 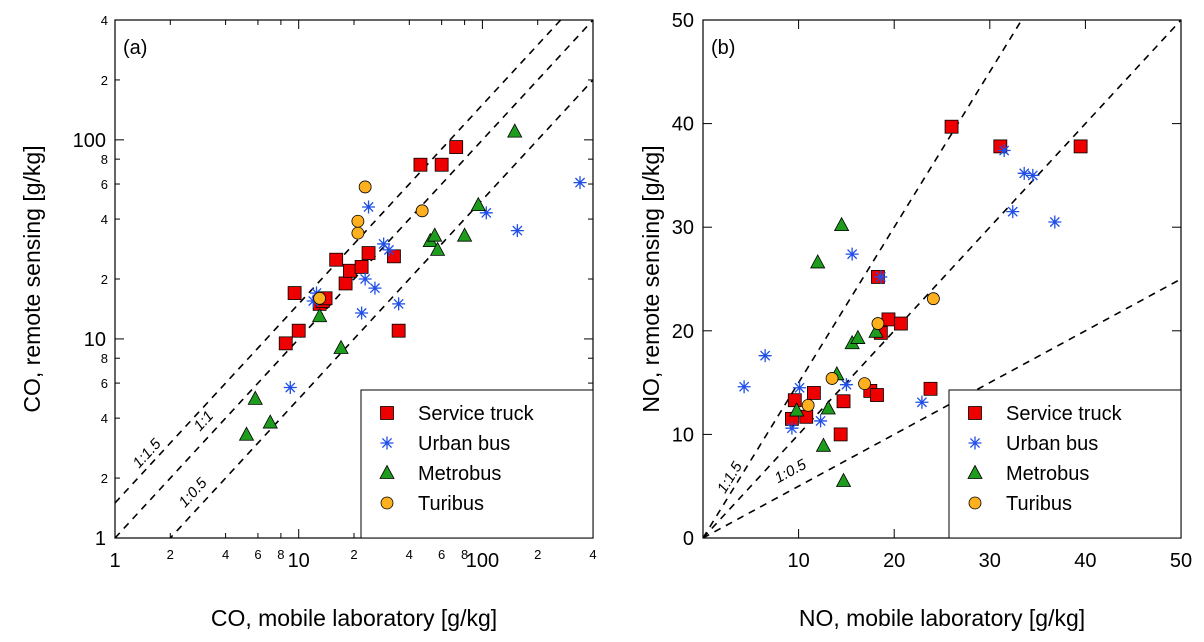 I want to click on legend-marker-turibus, so click(x=387, y=503).